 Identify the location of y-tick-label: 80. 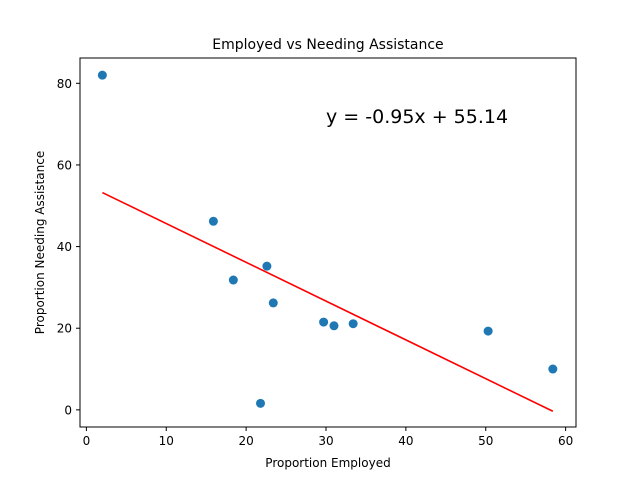
(64, 84).